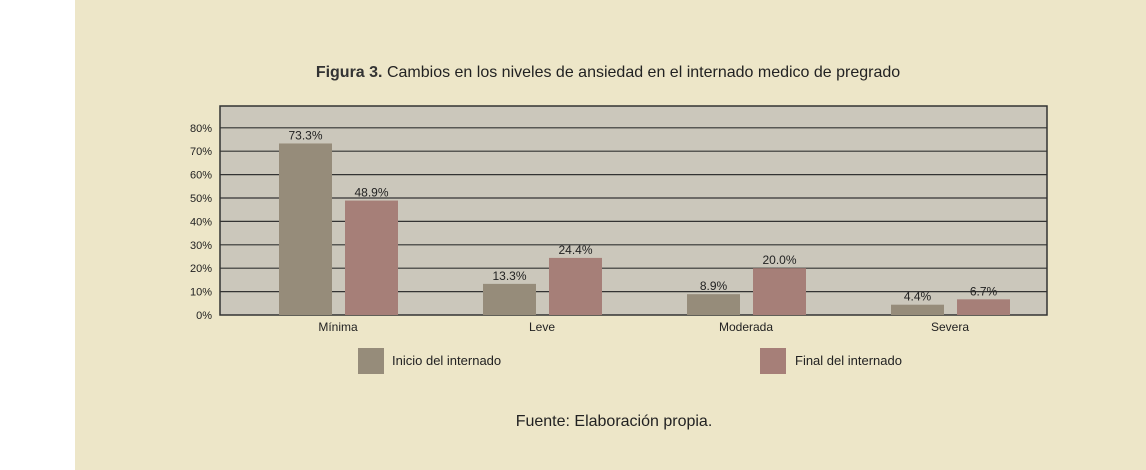 The height and width of the screenshot is (470, 1146). What do you see at coordinates (201, 269) in the screenshot?
I see `y-tick-label: 20%` at bounding box center [201, 269].